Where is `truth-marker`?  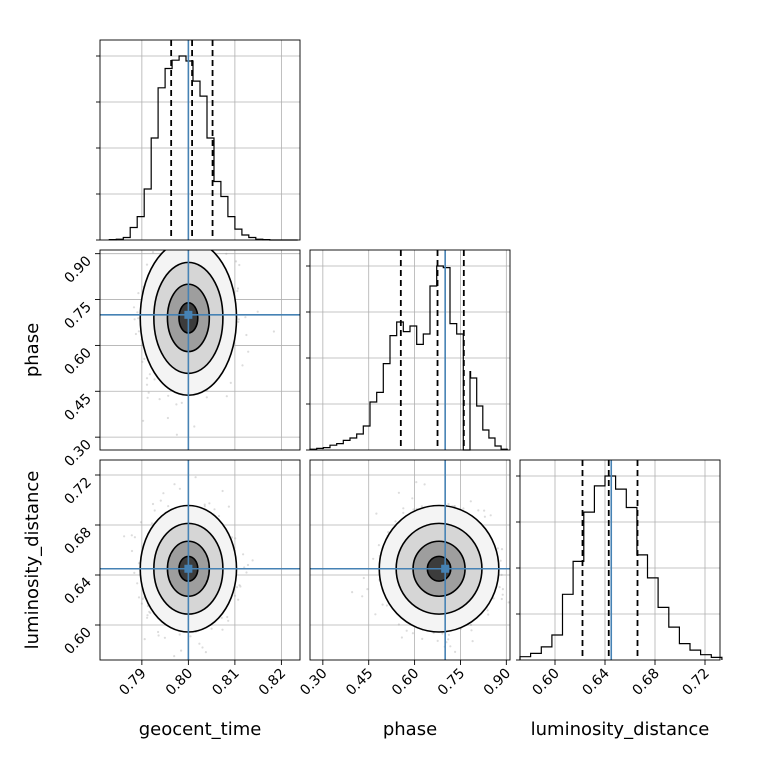 truth-marker is located at coordinates (445, 568).